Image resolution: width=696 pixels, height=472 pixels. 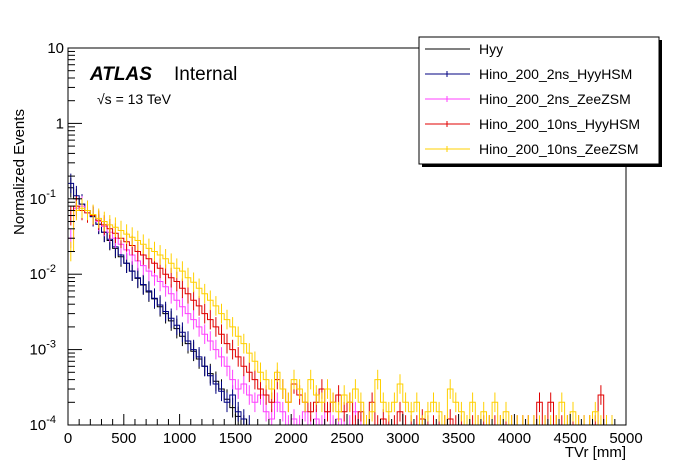 What do you see at coordinates (19, 172) in the screenshot?
I see `y-axis-title: Normalized Events` at bounding box center [19, 172].